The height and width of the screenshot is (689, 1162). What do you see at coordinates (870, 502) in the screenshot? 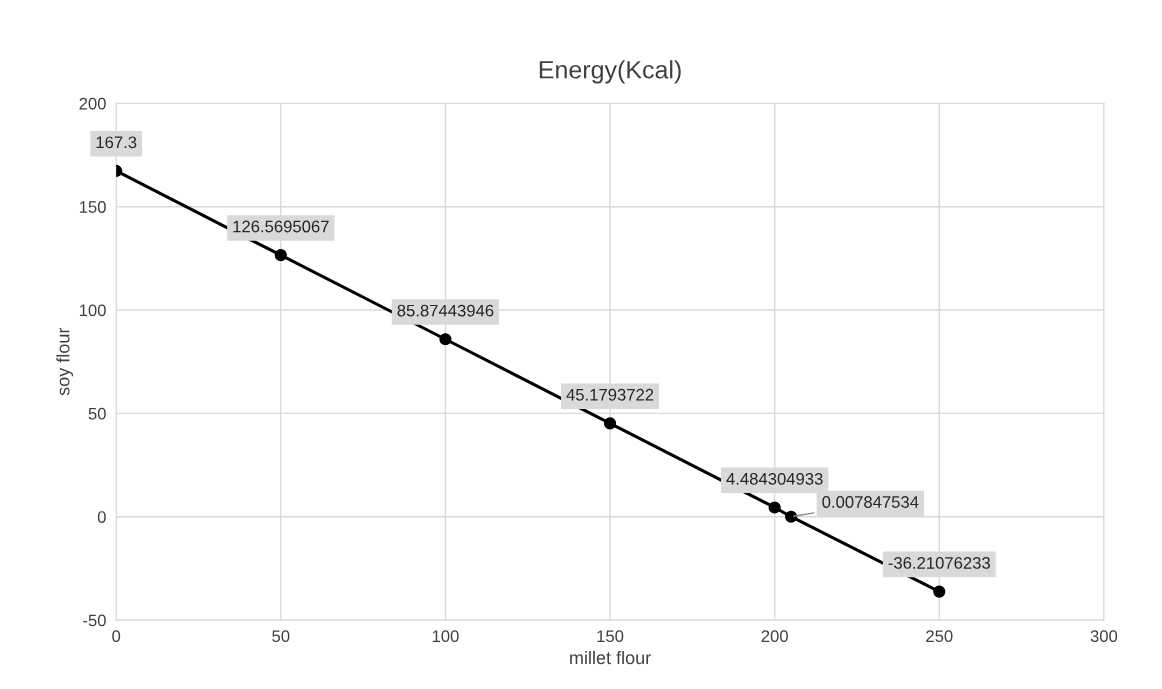
I see `data-label: 0.007847534` at bounding box center [870, 502].